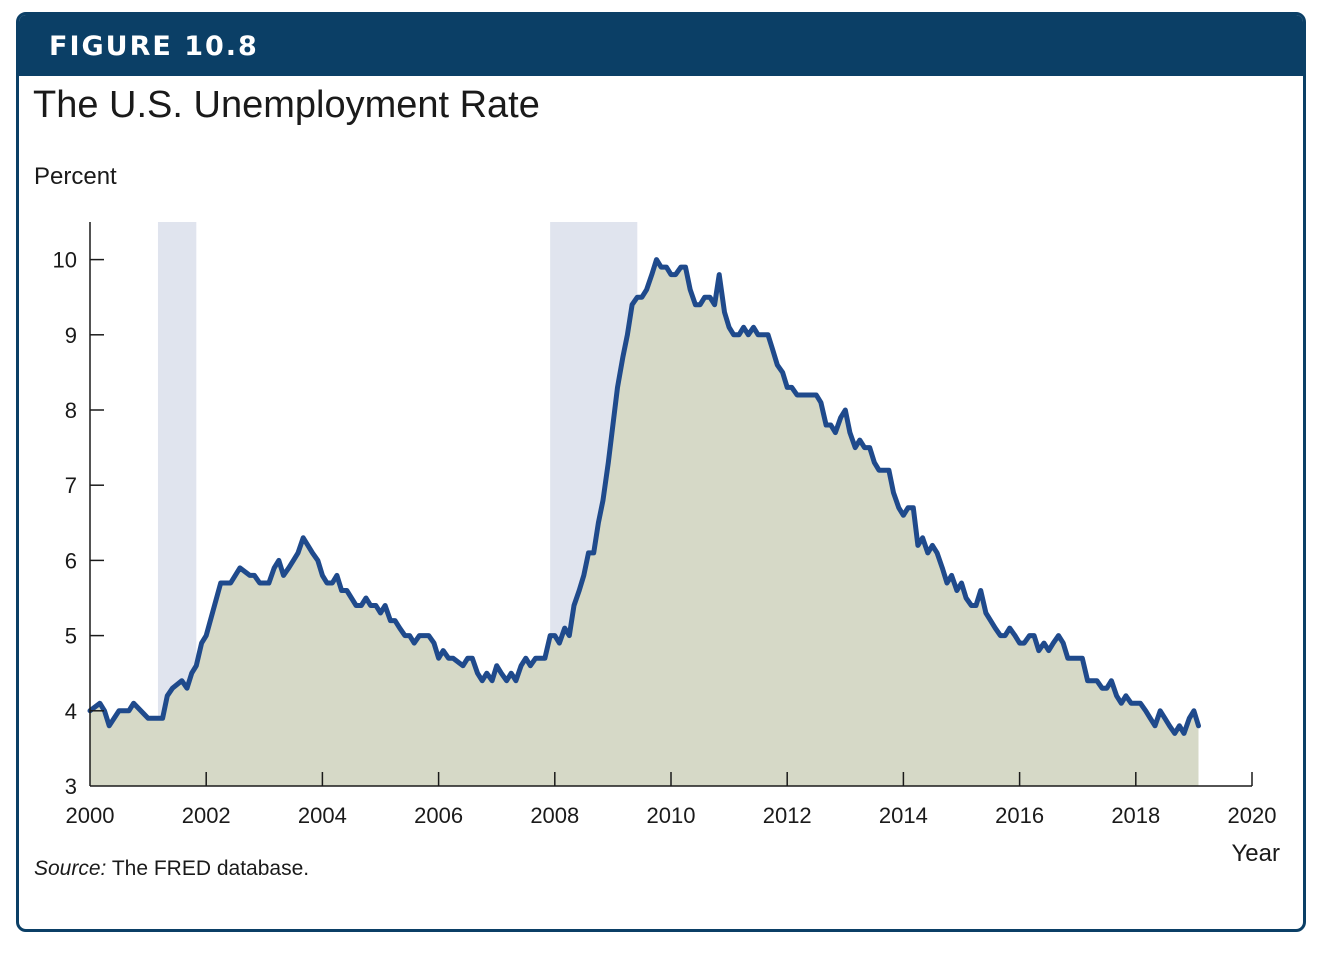 Image resolution: width=1326 pixels, height=954 pixels. Describe the element at coordinates (71, 335) in the screenshot. I see `y-tick-label-9: 9` at that location.